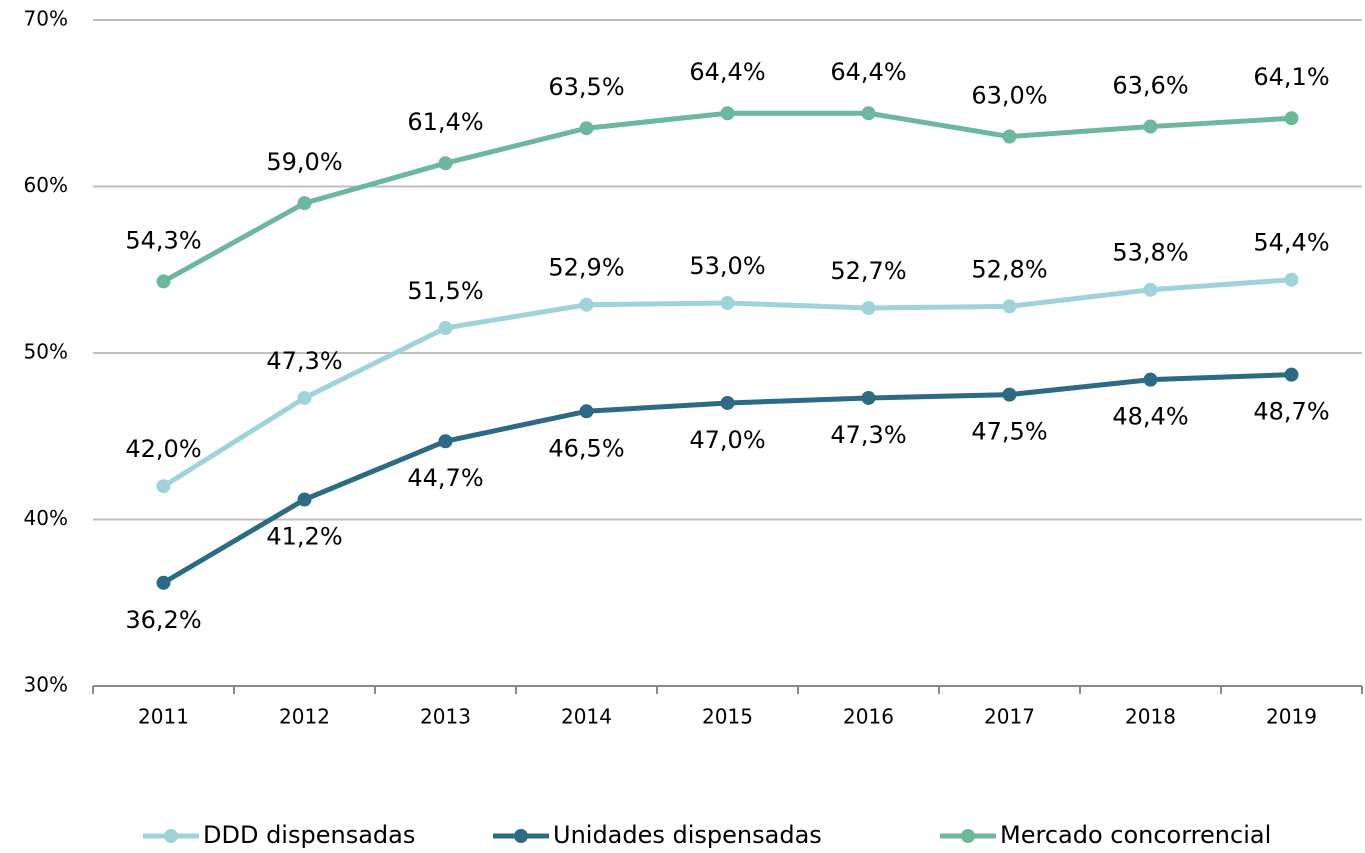  What do you see at coordinates (1291, 412) in the screenshot?
I see `value-label: 48,7%` at bounding box center [1291, 412].